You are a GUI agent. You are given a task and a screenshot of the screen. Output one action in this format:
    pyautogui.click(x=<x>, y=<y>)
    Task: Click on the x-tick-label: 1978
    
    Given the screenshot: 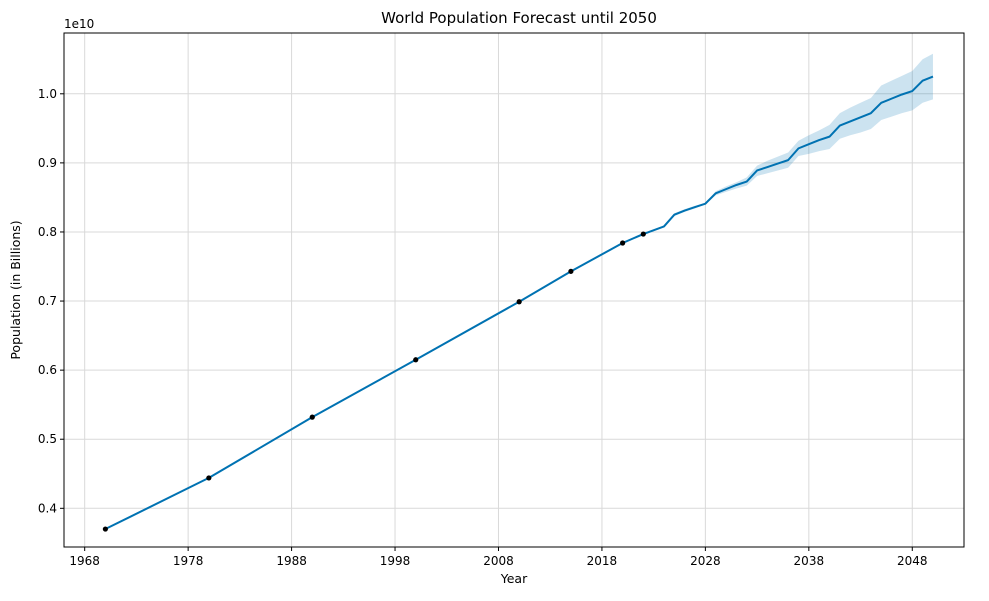 What is the action you would take?
    pyautogui.click(x=188, y=561)
    